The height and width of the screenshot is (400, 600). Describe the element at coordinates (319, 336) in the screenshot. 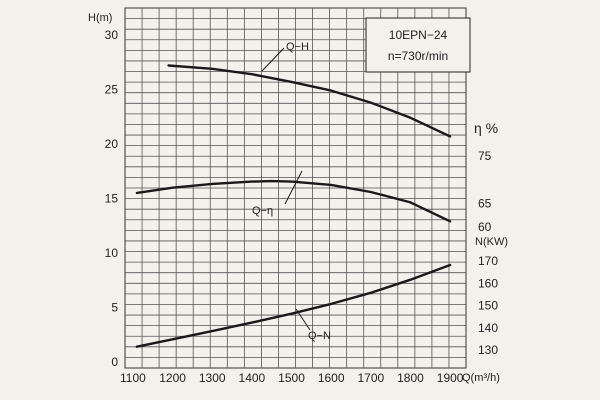

I see `curve-label-power: Q−N` at that location.